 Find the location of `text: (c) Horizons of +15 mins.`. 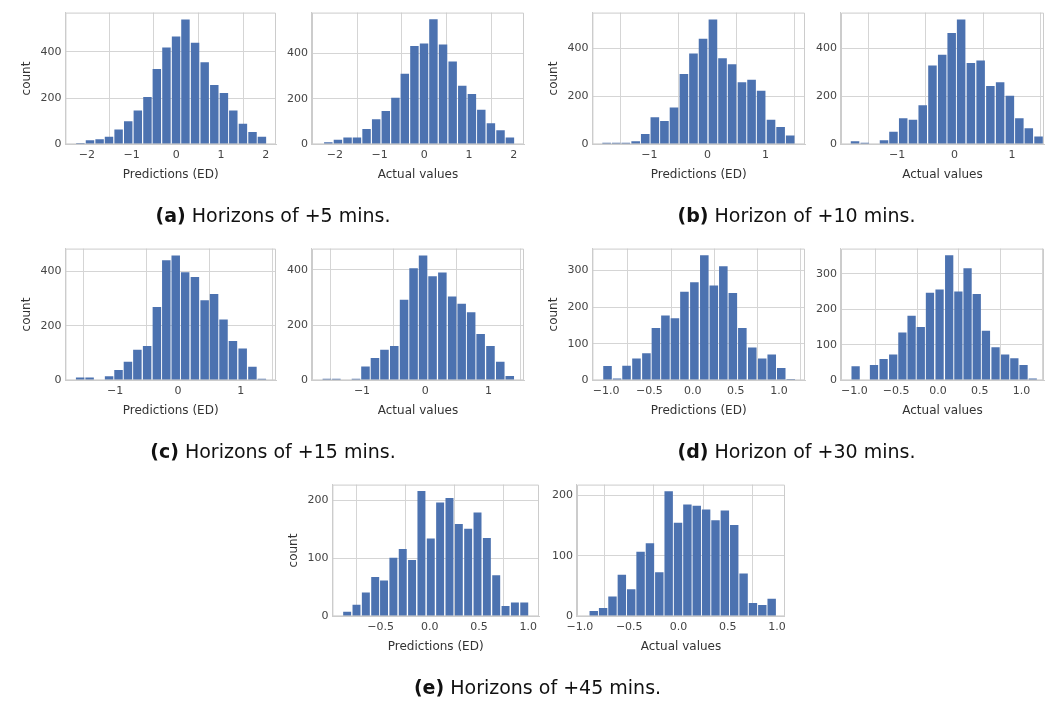

text: (c) Horizons of +15 mins. is located at coordinates (273, 451).